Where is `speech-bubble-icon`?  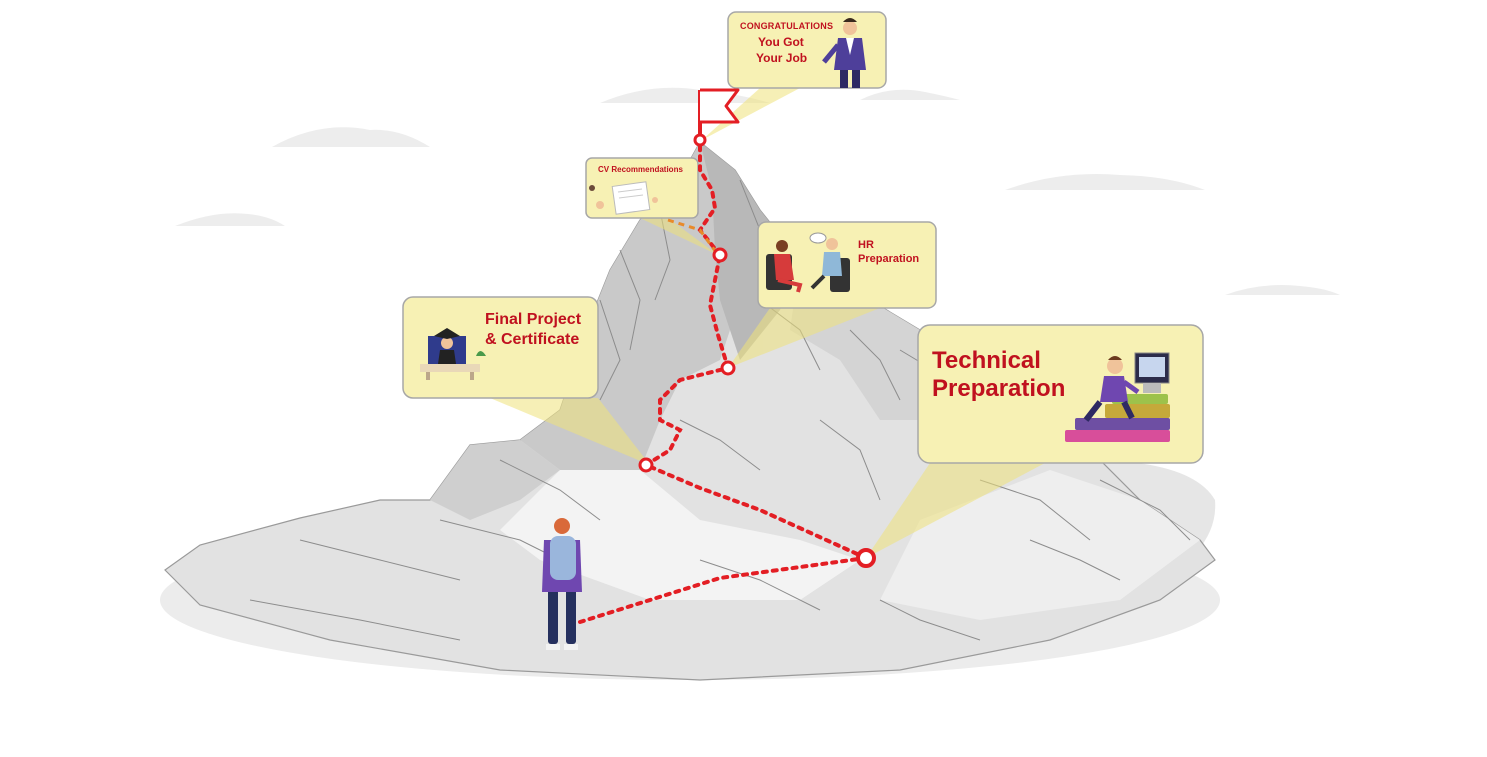
speech-bubble-icon is located at coordinates (818, 238).